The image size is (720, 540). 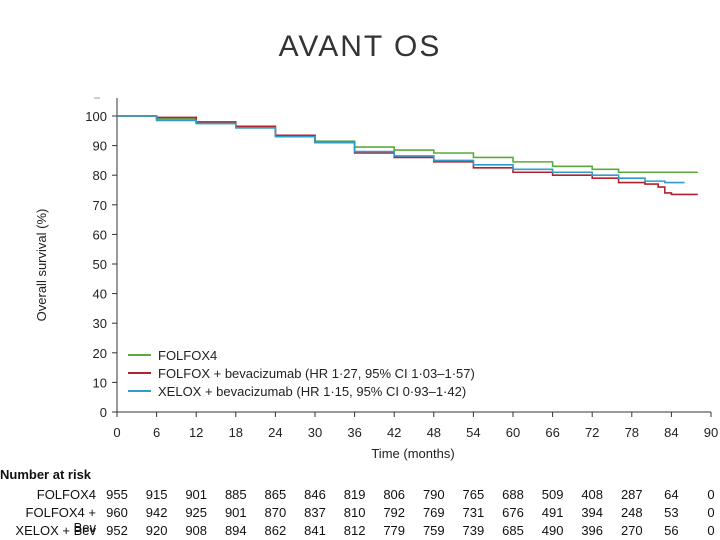 I want to click on slide-title: AVANT OS, so click(x=360, y=46).